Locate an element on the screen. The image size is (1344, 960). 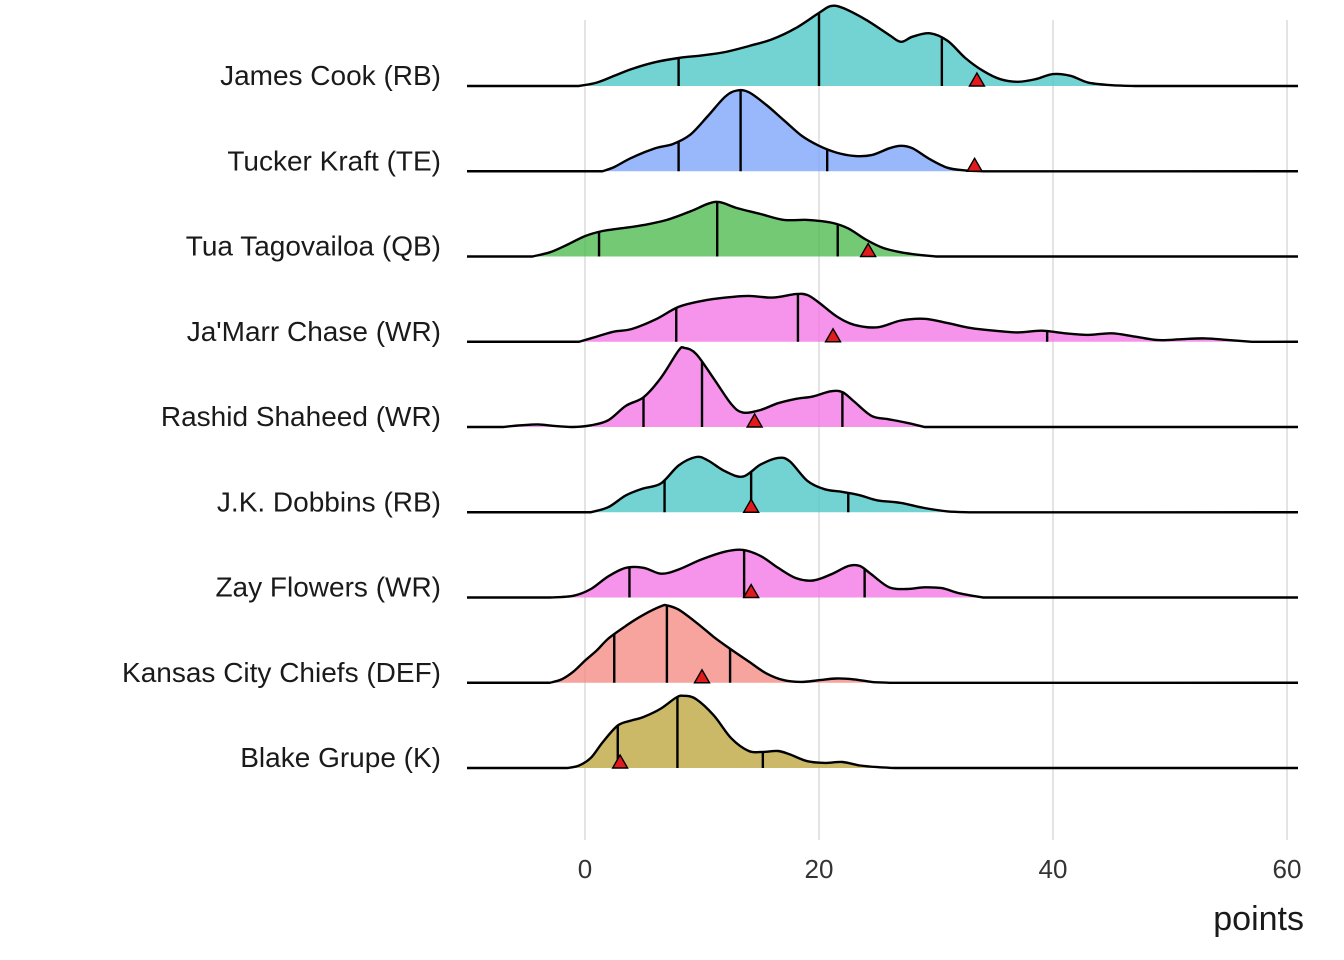
x-tick-label-40: 40 is located at coordinates (1053, 869).